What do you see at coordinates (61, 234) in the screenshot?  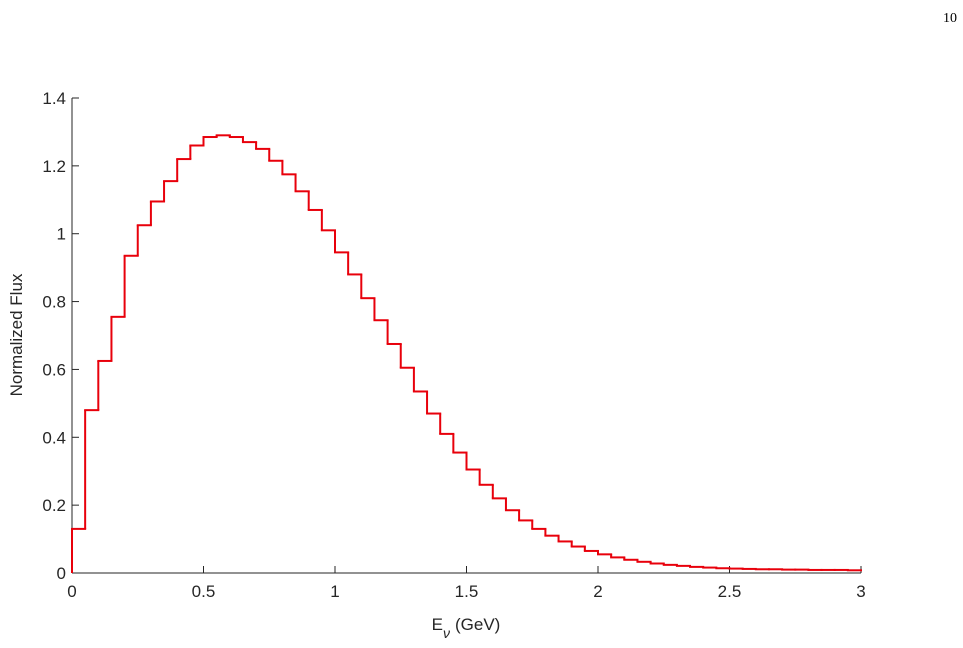 I see `y-tick-label: 1` at bounding box center [61, 234].